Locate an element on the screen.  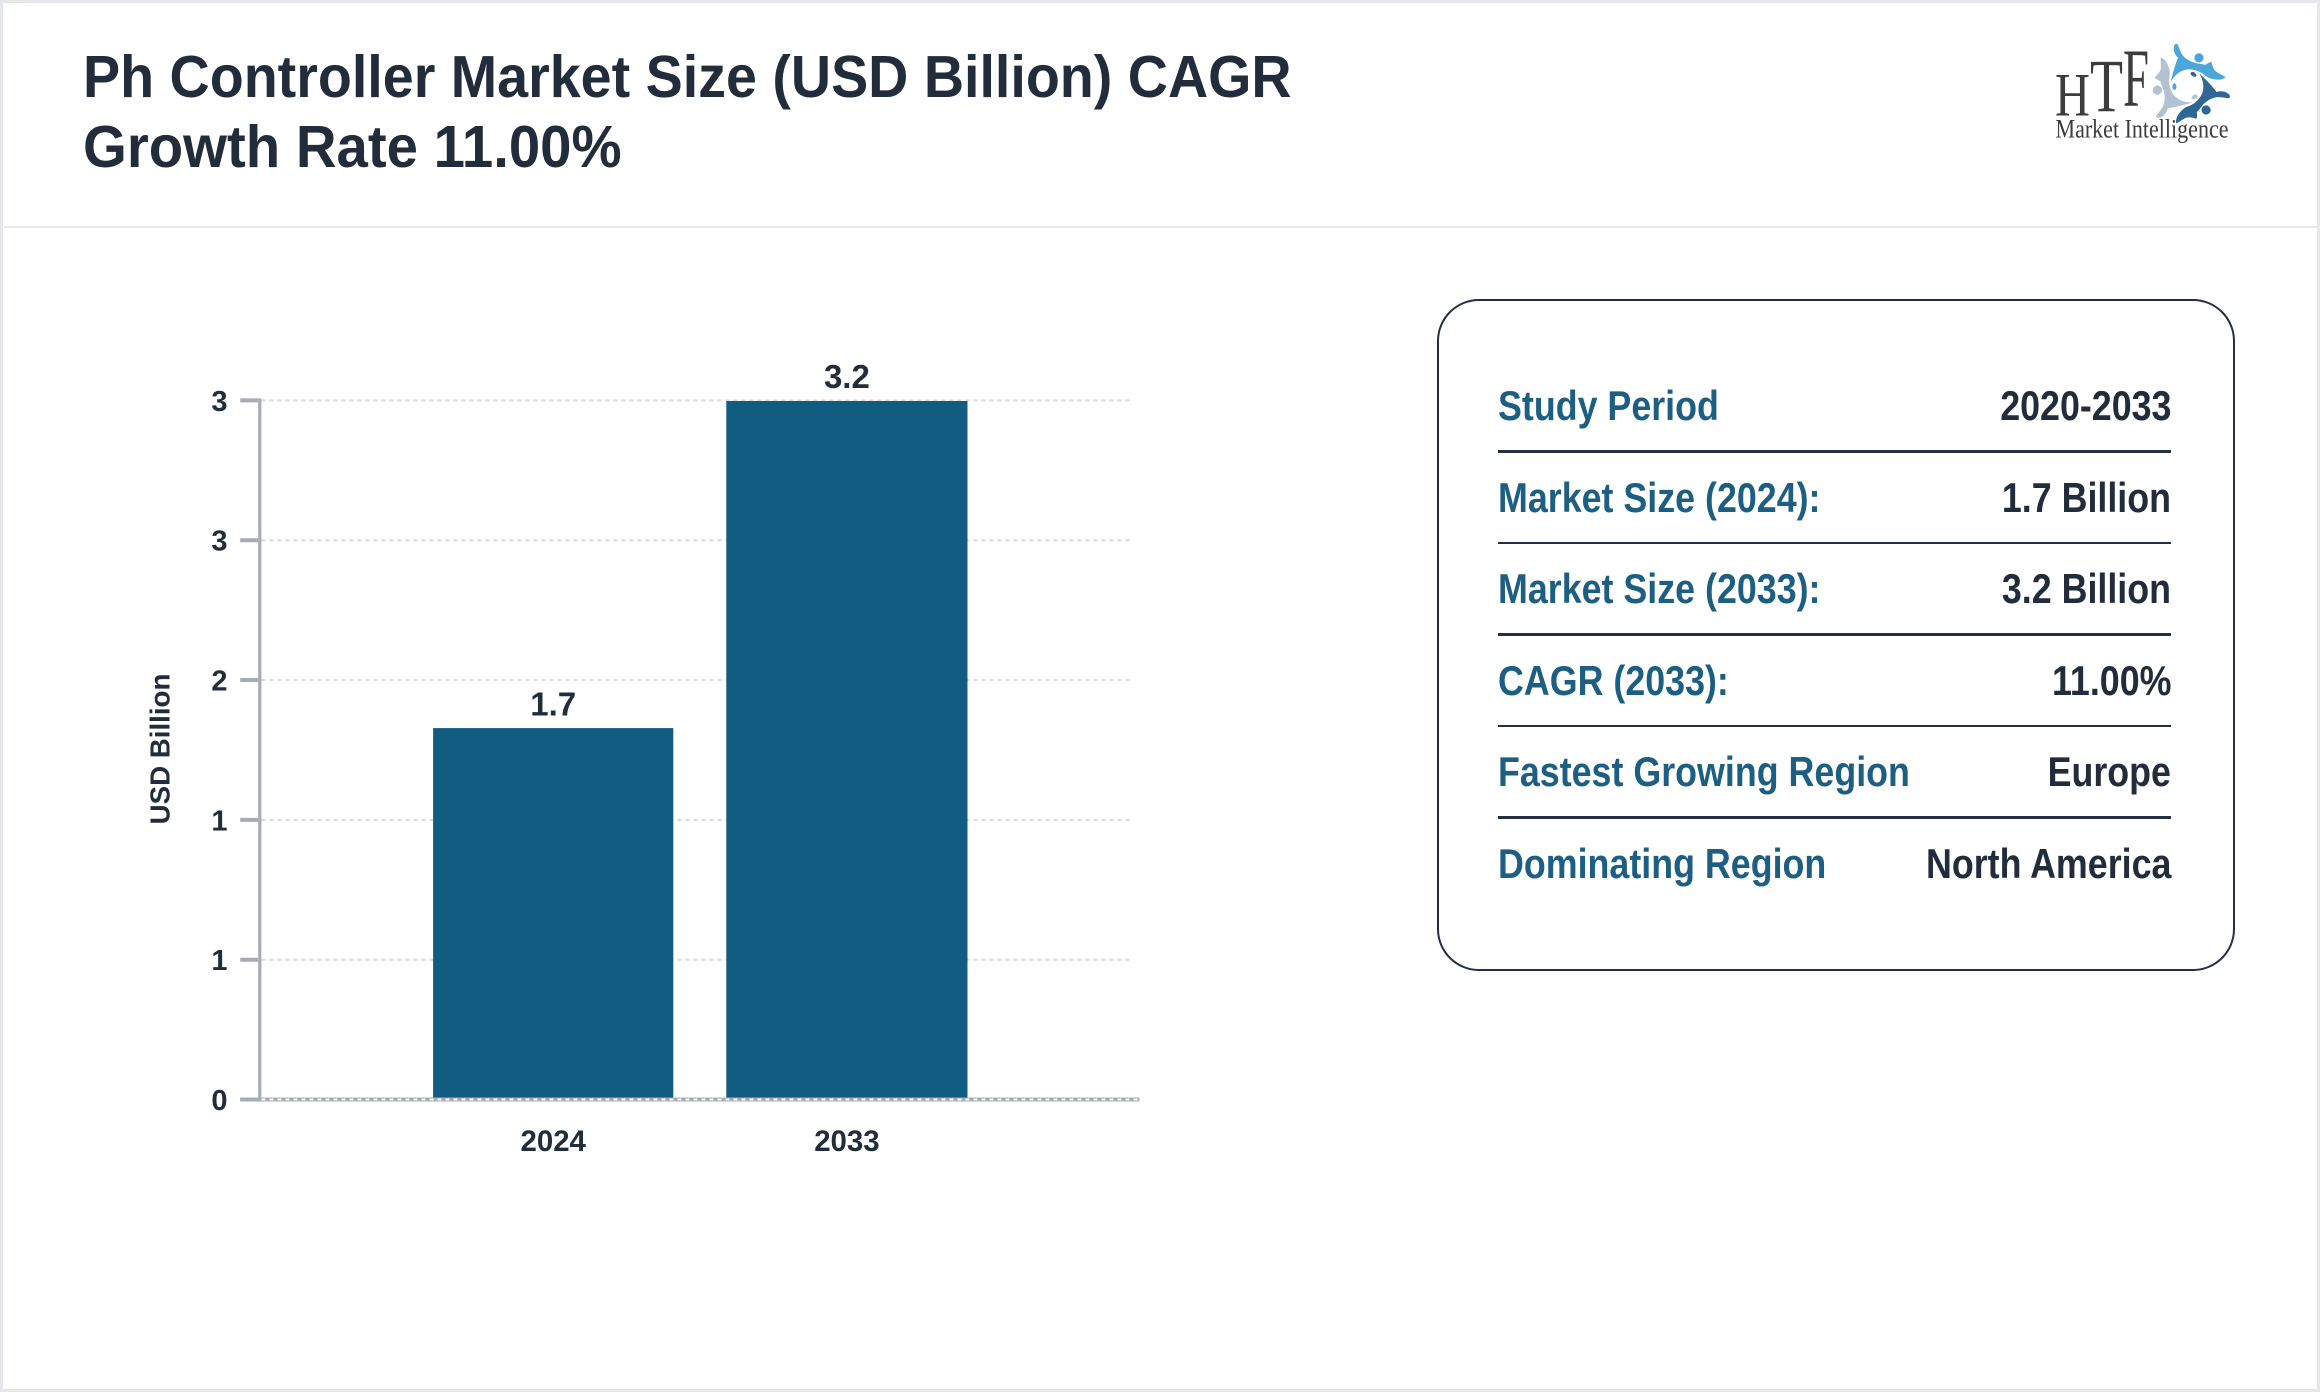
svg-text: 0 is located at coordinates (219, 1101).